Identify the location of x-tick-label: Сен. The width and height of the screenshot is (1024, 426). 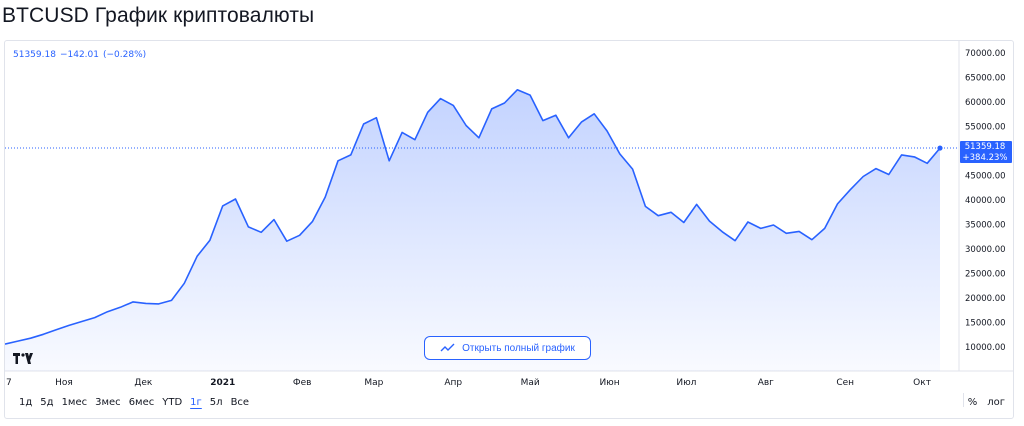
(845, 383).